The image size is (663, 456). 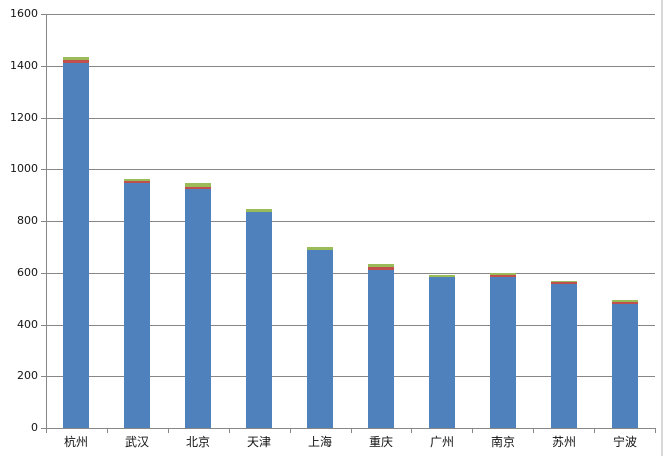 What do you see at coordinates (34, 427) in the screenshot?
I see `y-tick-label: 0` at bounding box center [34, 427].